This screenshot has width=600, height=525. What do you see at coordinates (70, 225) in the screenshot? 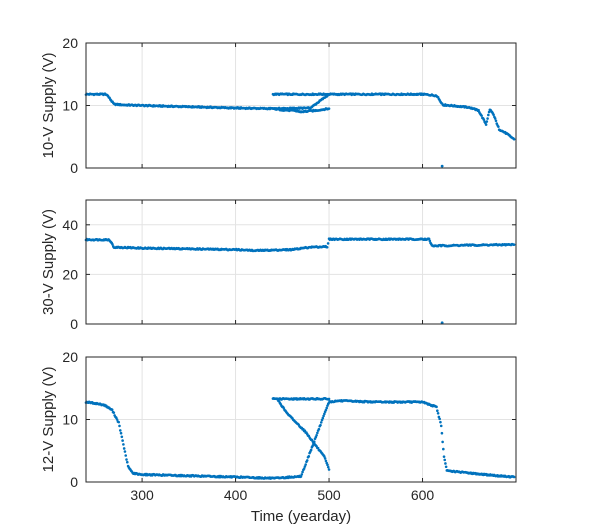
I see `y-tick-label: 40` at bounding box center [70, 225].